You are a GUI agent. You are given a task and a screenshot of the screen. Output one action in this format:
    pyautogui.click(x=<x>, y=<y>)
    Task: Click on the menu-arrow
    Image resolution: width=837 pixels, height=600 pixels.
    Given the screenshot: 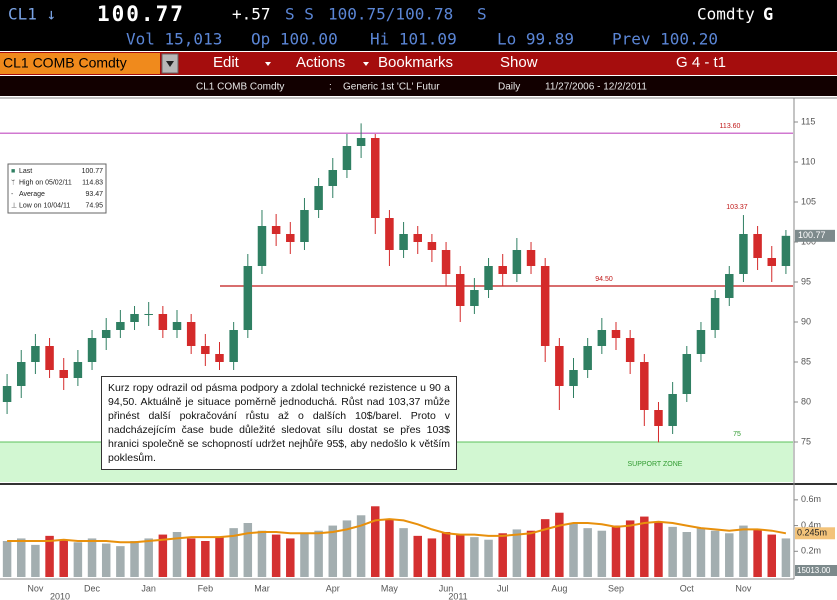 What is the action you would take?
    pyautogui.click(x=366, y=64)
    